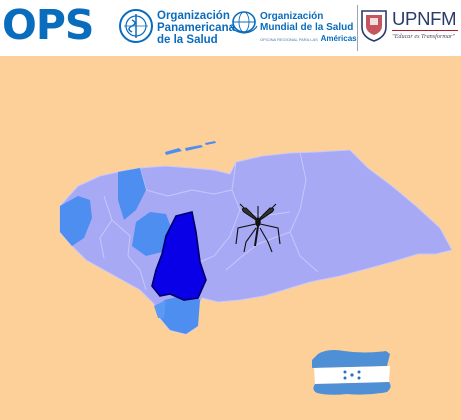 The image size is (461, 420). What do you see at coordinates (190, 148) in the screenshot?
I see `bay-islands` at bounding box center [190, 148].